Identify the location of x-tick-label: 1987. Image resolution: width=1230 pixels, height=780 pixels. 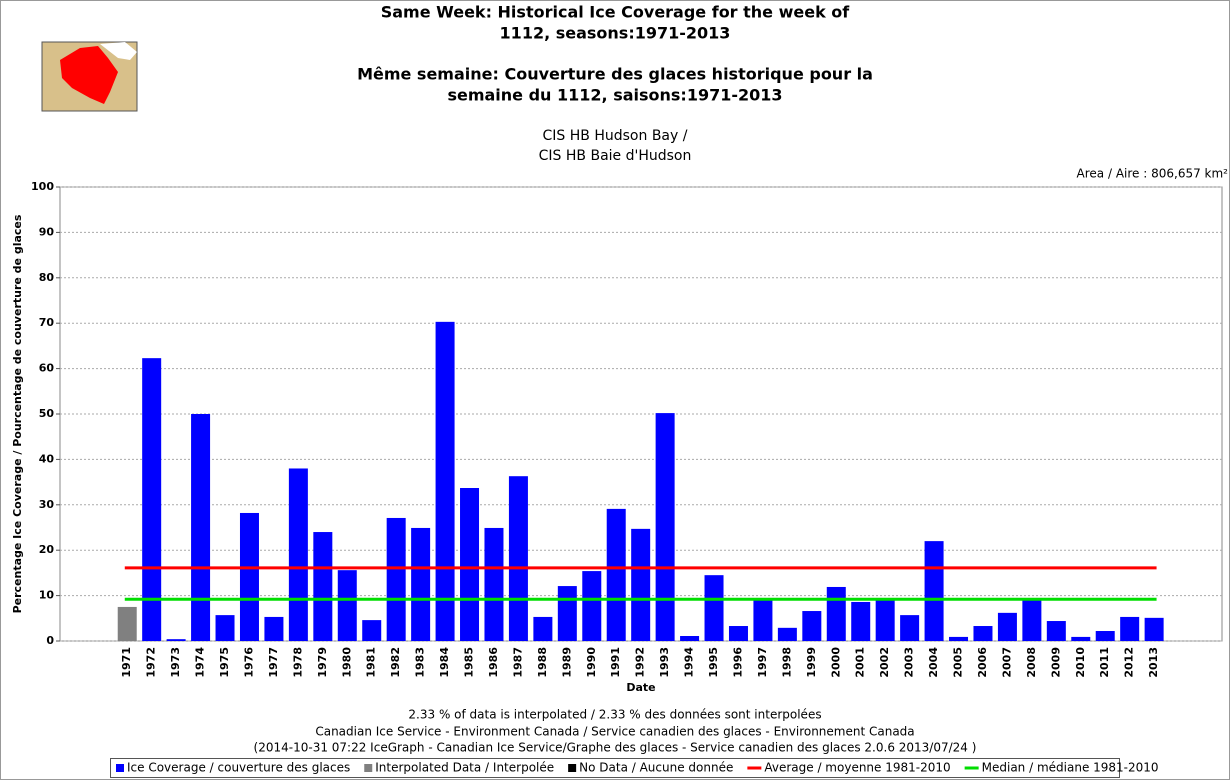
(517, 662).